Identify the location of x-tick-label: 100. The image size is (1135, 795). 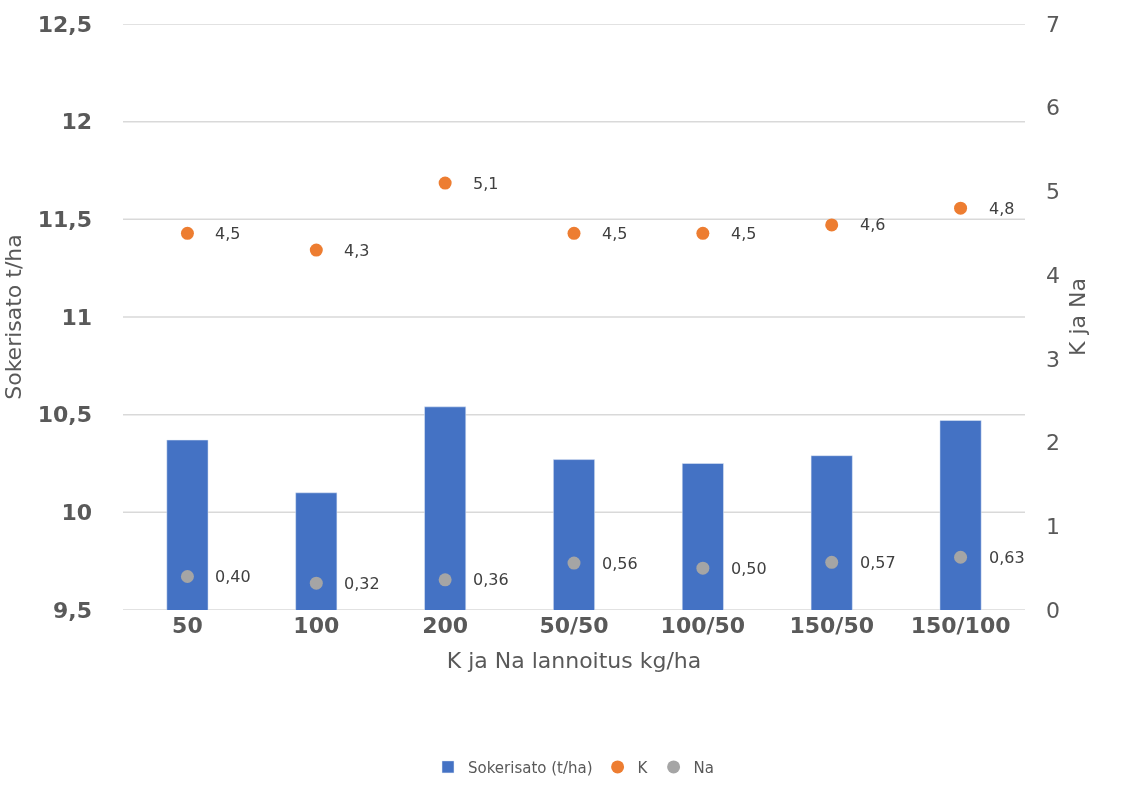
(316, 625).